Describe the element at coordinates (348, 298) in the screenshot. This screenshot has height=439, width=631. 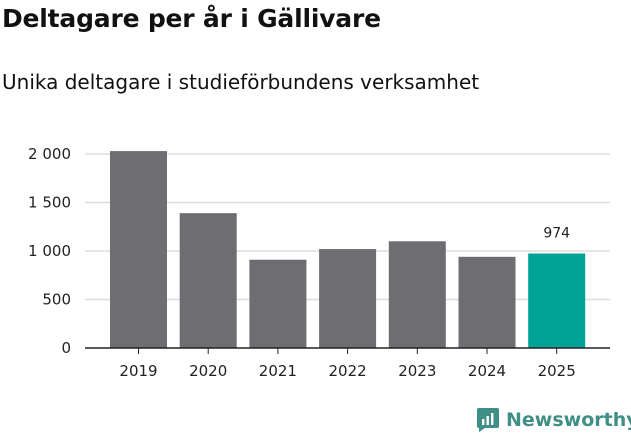
I see `bar-2022` at that location.